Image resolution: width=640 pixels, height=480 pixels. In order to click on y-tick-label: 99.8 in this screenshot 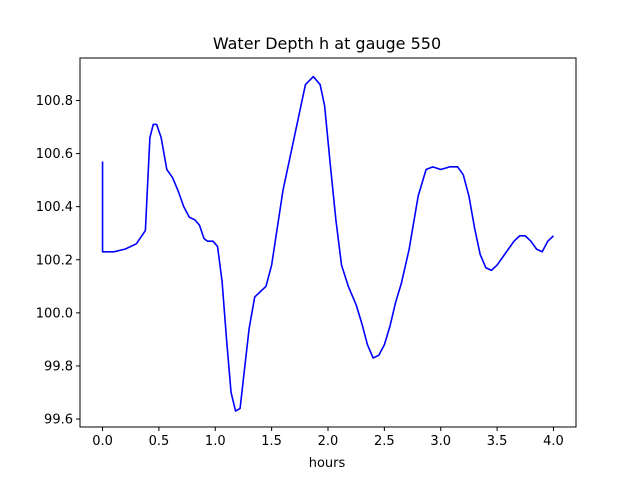, I will do `click(58, 366)`.